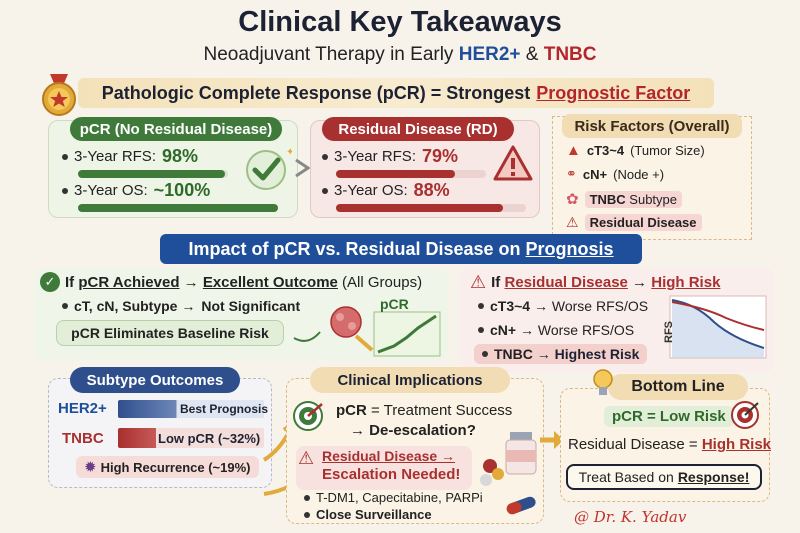 The width and height of the screenshot is (800, 533). I want to click on impact-prefix: Impact of pCR vs. Residual Disease on, so click(354, 248).